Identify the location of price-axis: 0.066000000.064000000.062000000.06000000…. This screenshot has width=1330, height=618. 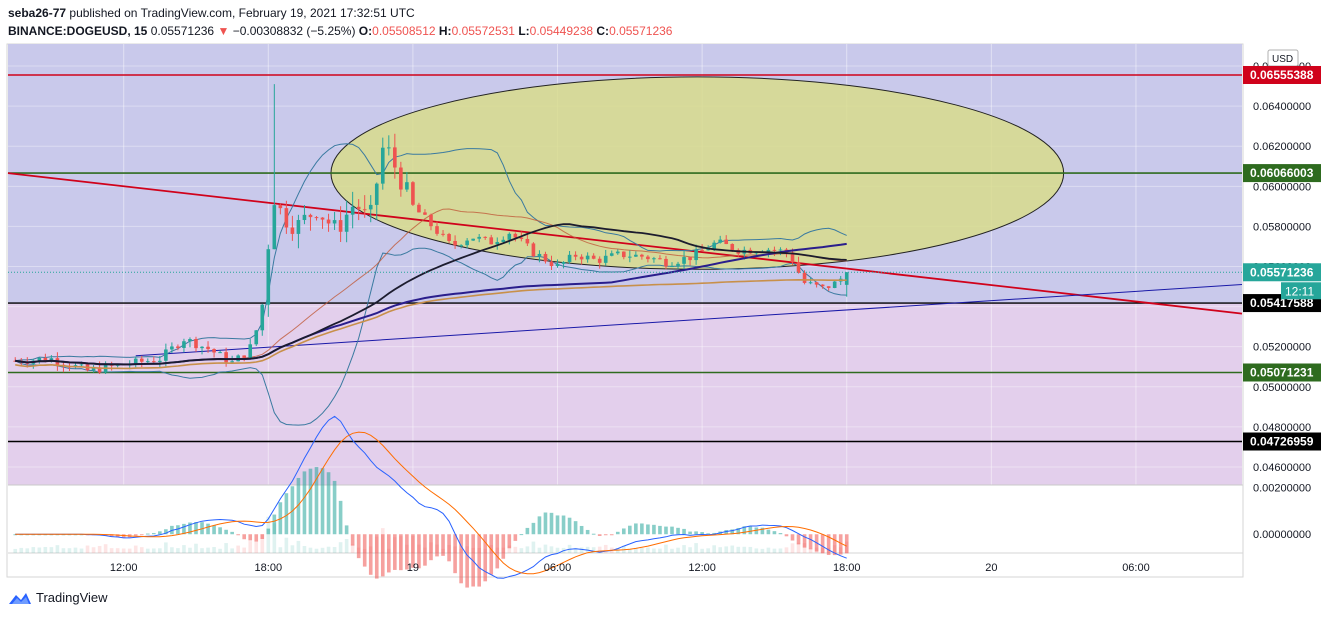
(1281, 298).